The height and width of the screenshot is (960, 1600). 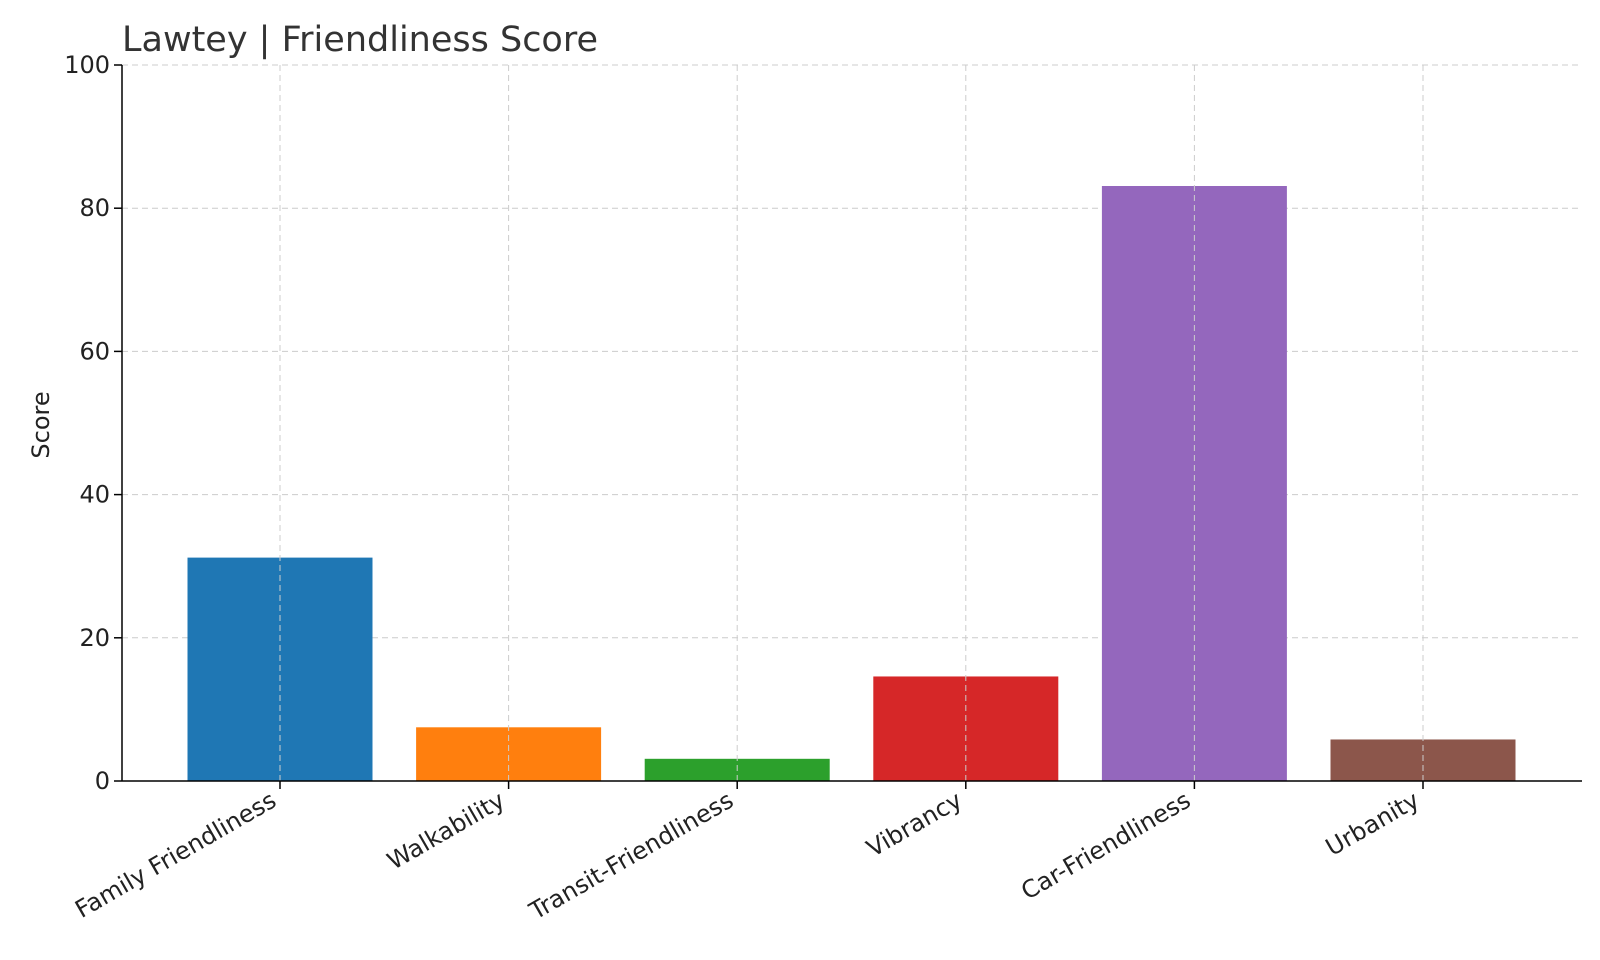 What do you see at coordinates (102, 781) in the screenshot?
I see `y-tick-label: 0` at bounding box center [102, 781].